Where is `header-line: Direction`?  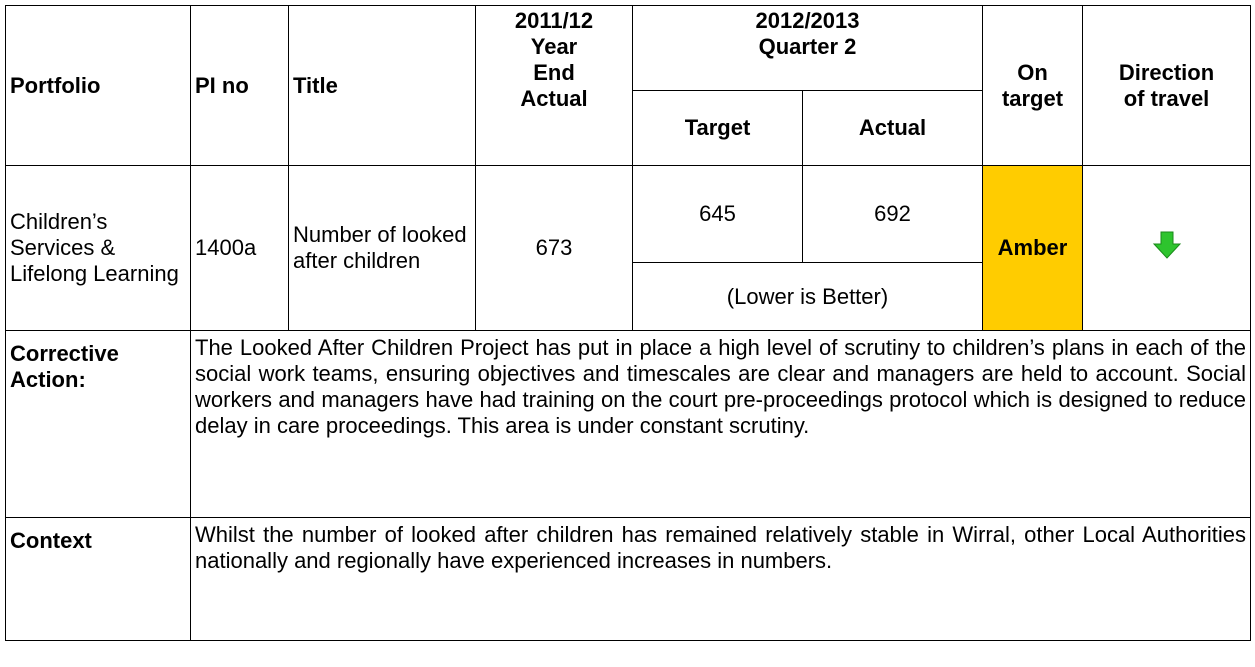
header-line: Direction is located at coordinates (1166, 72).